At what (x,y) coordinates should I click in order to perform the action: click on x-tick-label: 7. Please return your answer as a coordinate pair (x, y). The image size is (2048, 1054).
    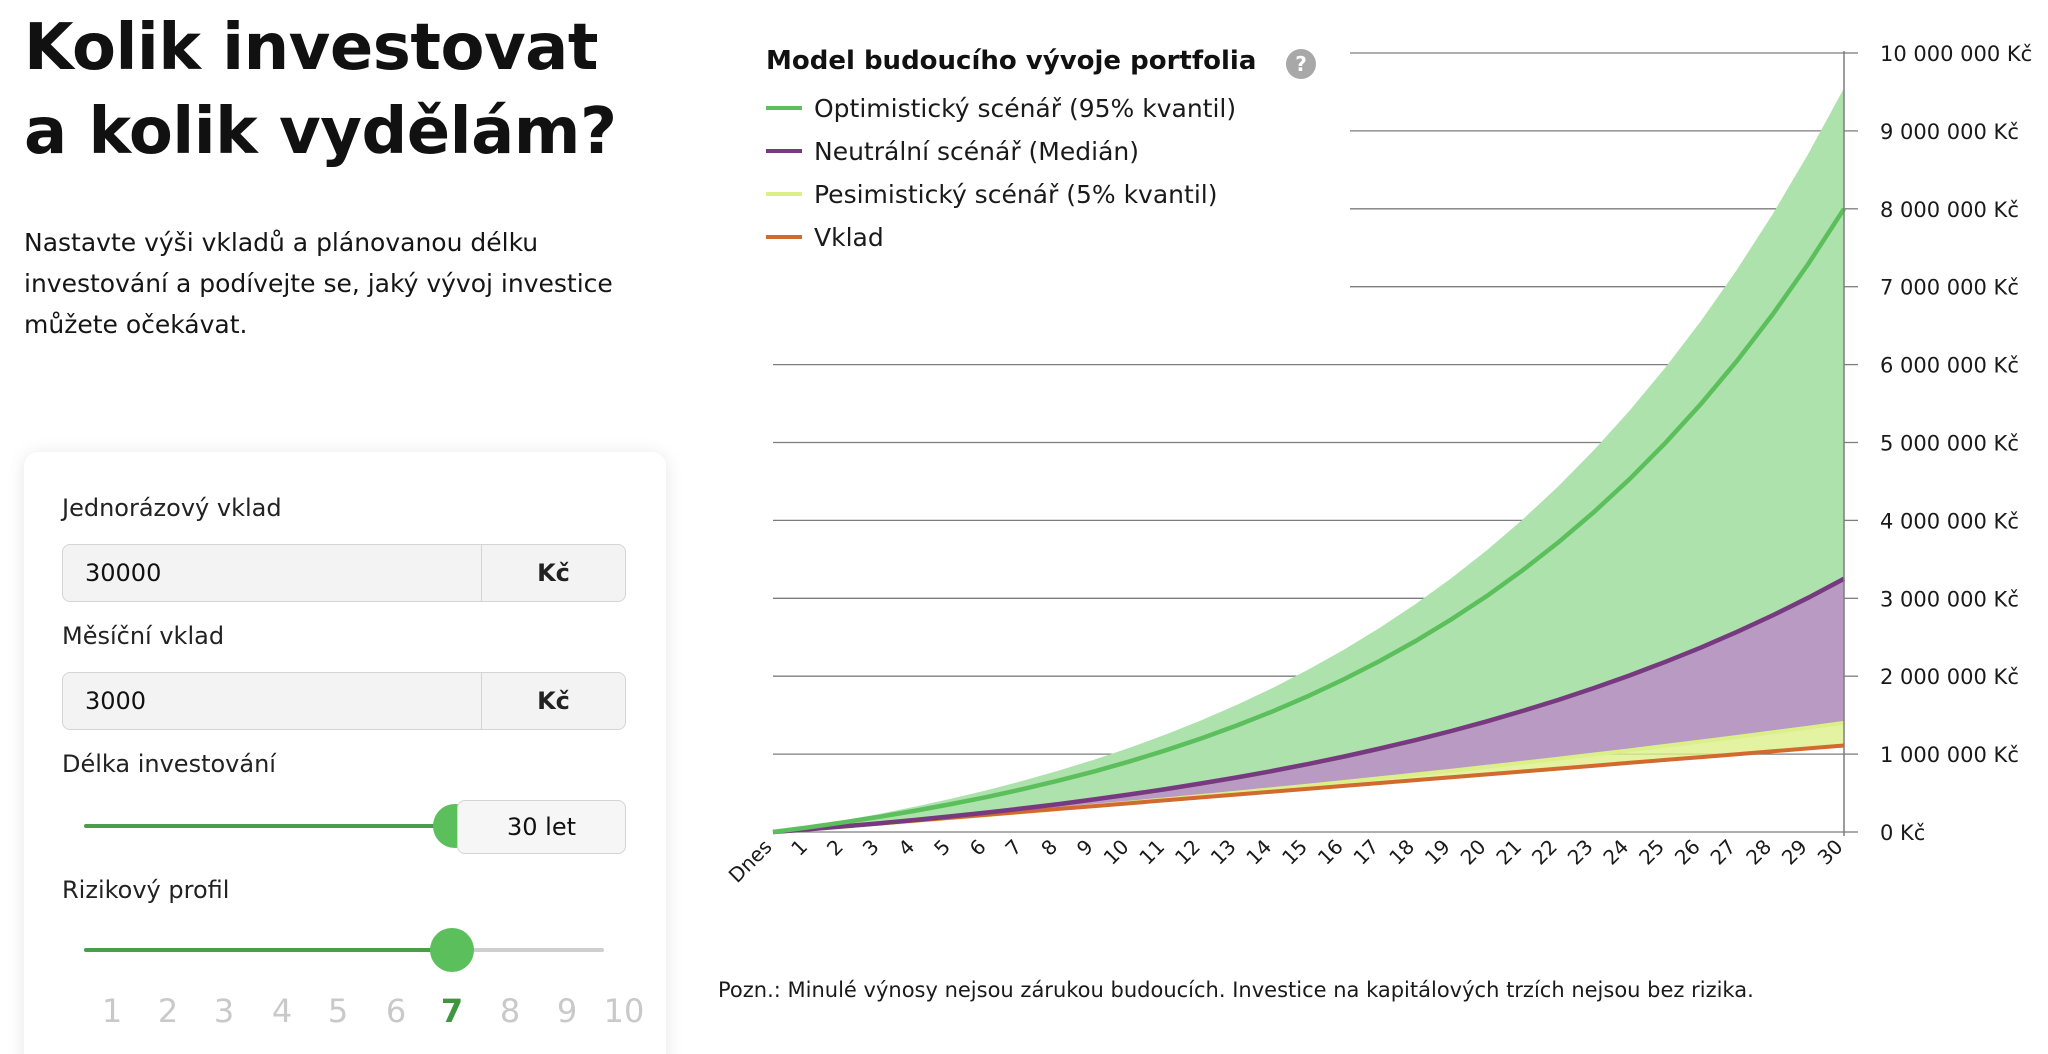
    Looking at the image, I should click on (1013, 848).